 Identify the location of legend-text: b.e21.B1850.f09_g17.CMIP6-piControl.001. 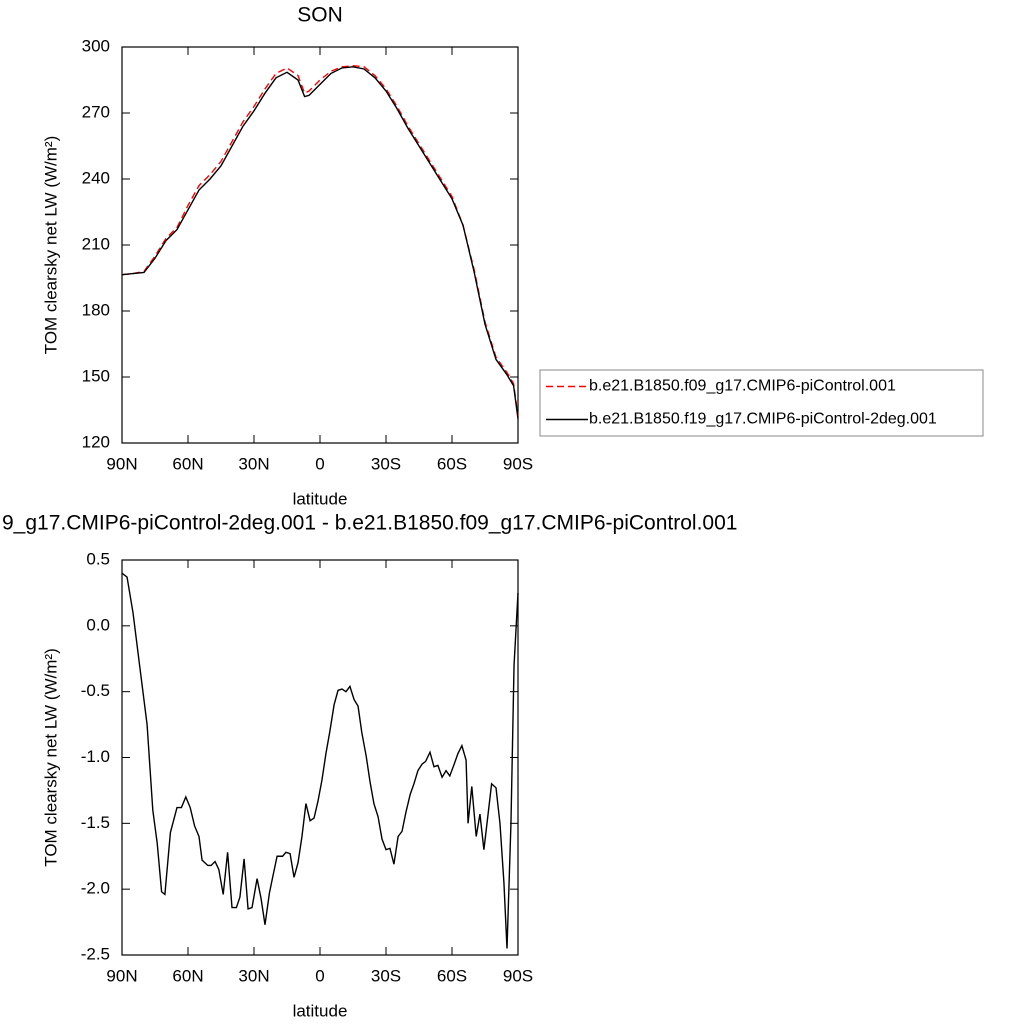
(742, 386).